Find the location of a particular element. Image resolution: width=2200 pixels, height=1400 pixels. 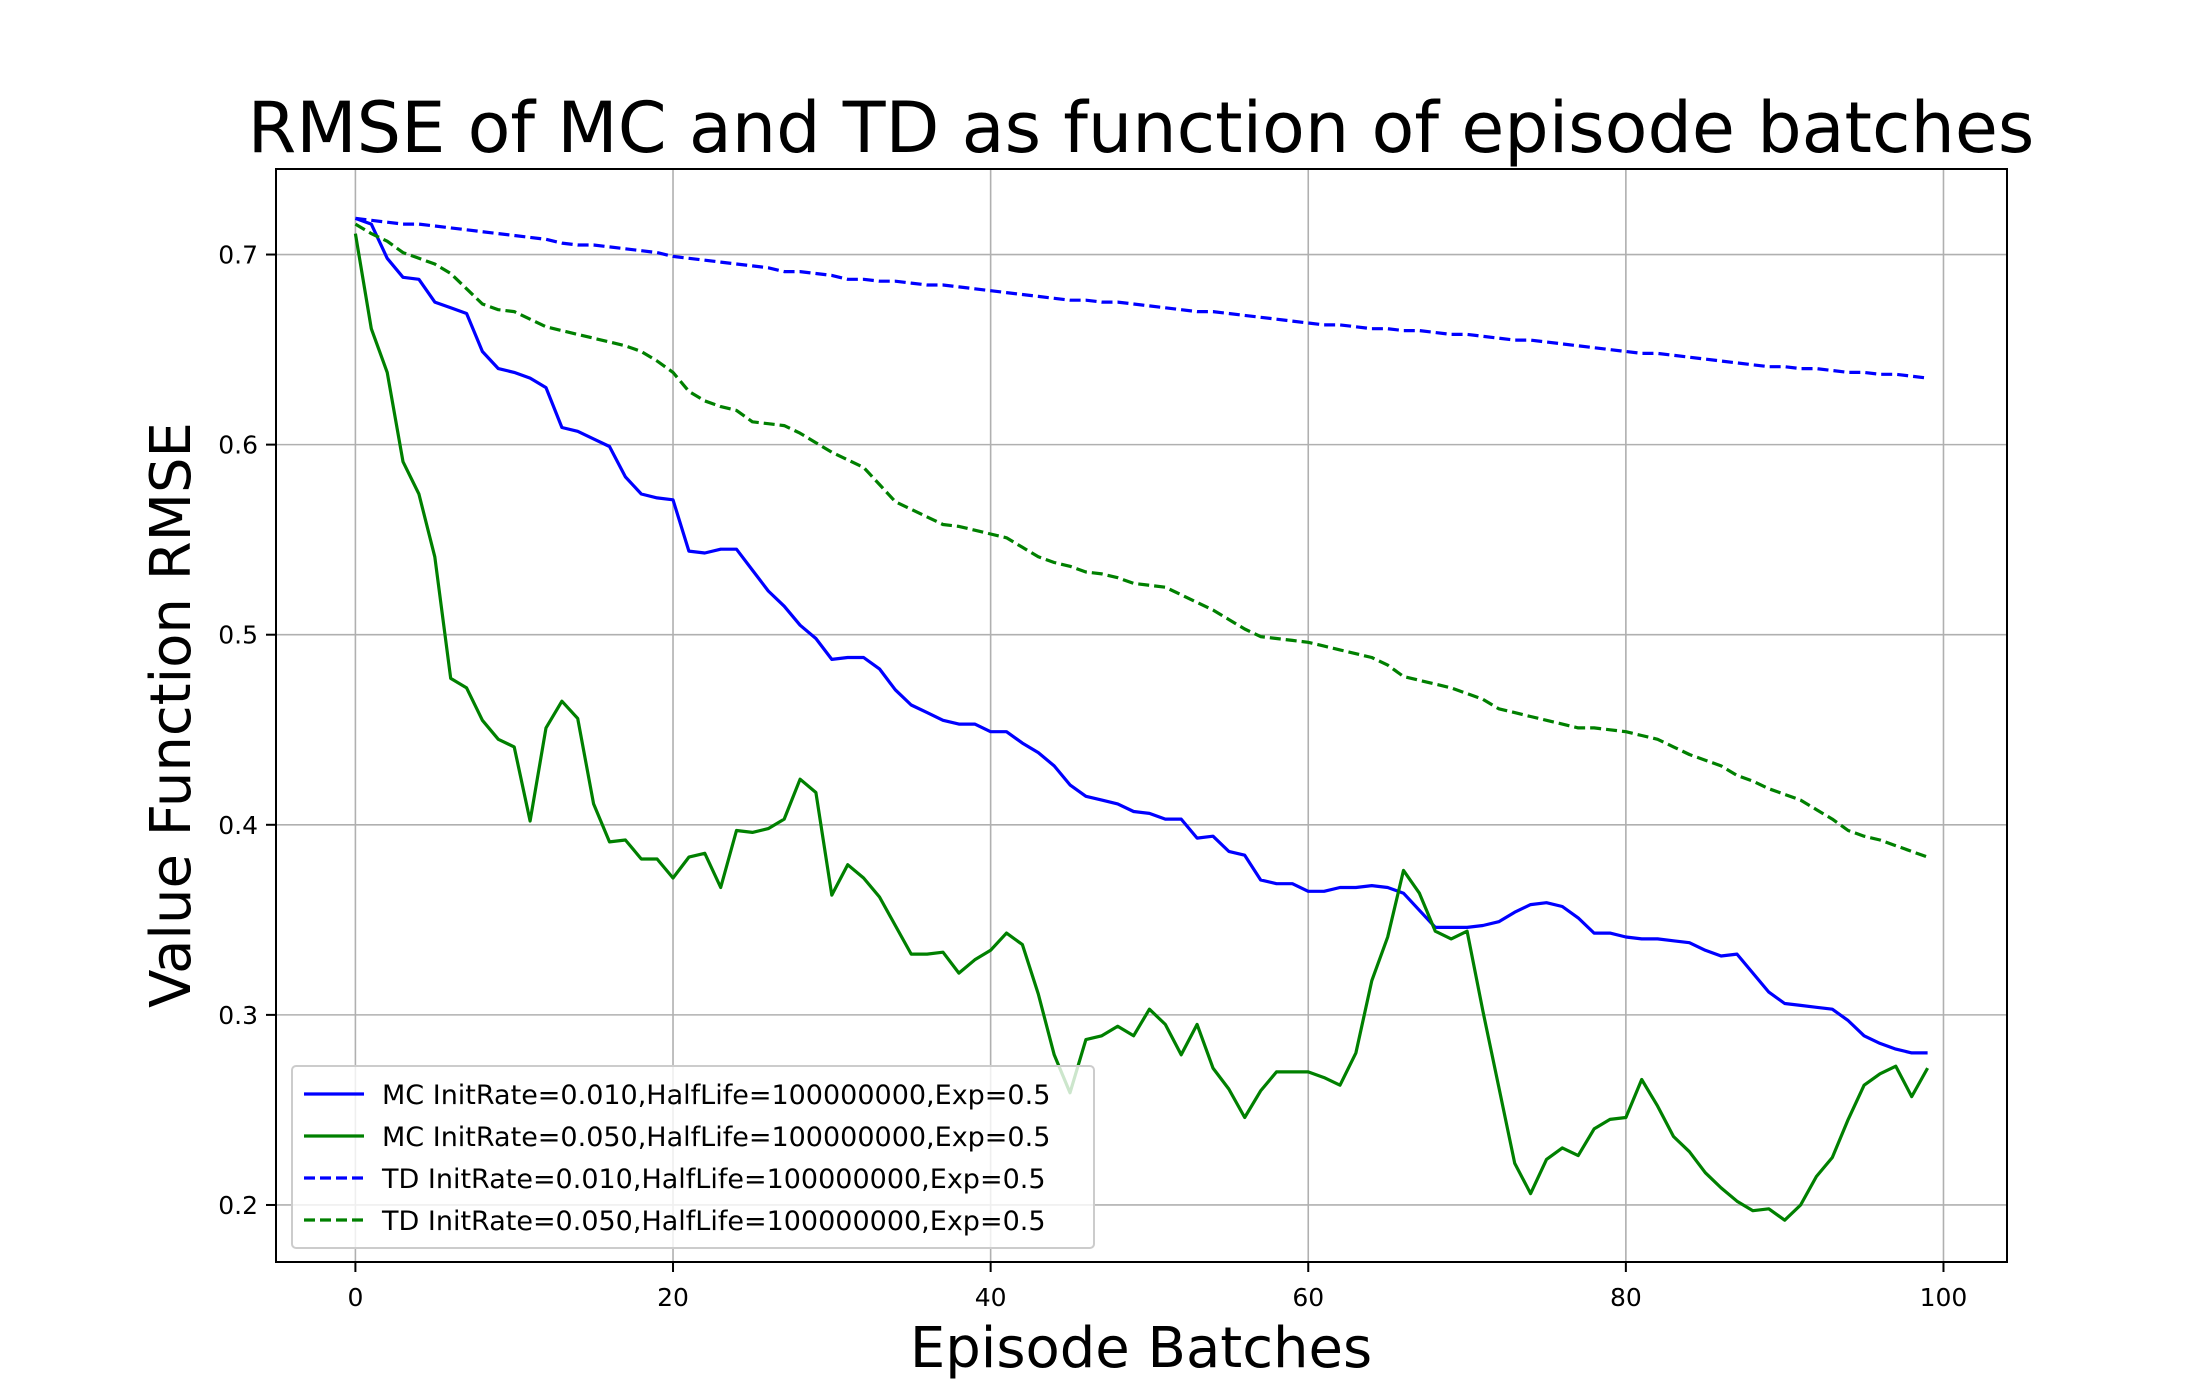

y-tick-label: 0.2 is located at coordinates (238, 1205).